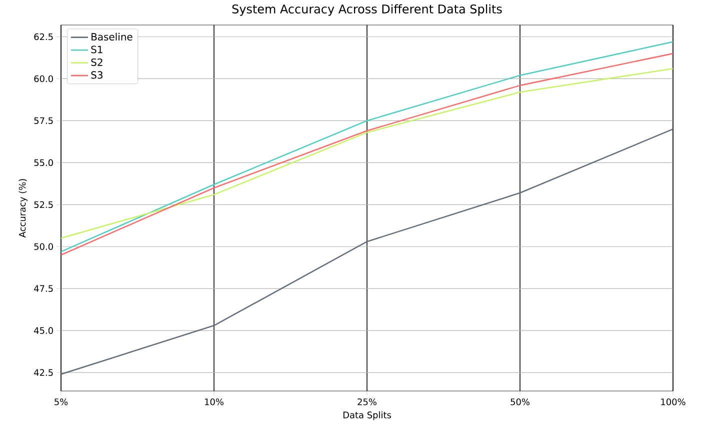 This screenshot has height=427, width=701. I want to click on y-tick-label: 55.0, so click(43, 162).